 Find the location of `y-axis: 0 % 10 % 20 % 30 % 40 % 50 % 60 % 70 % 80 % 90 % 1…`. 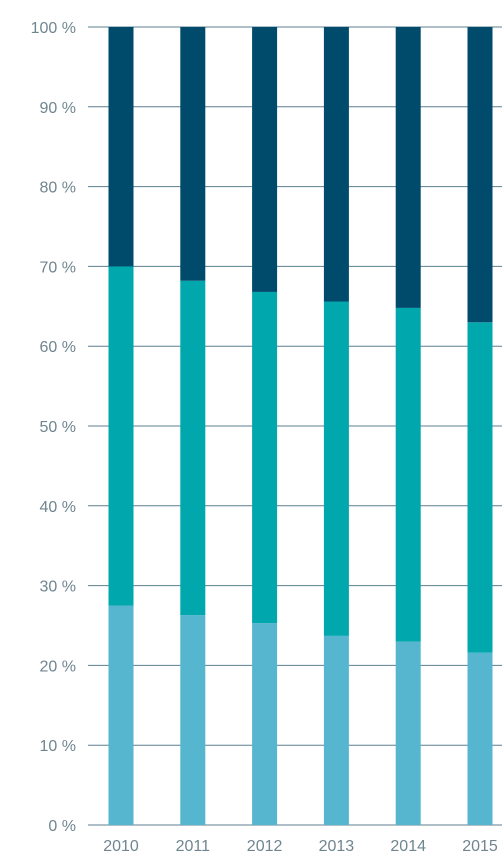

y-axis: 0 % 10 % 20 % 30 % 40 % 50 % 60 % 70 % 80 % 90 % 1… is located at coordinates (53, 427).